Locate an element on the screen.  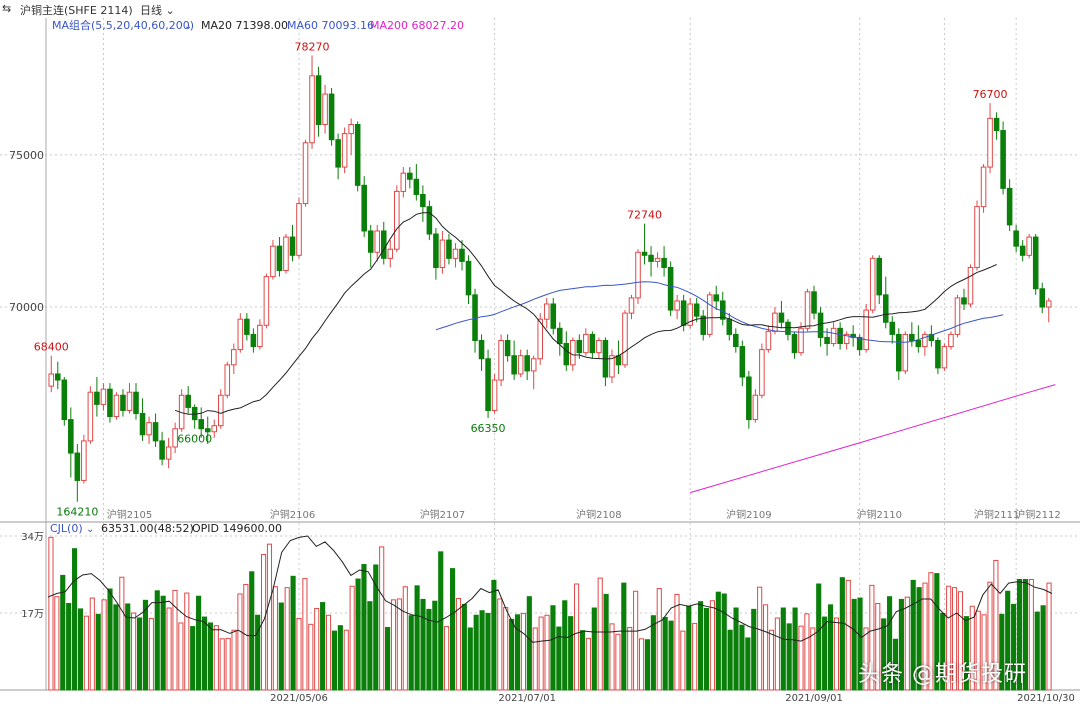
period-selector: 日线 ⌄ is located at coordinates (157, 10).